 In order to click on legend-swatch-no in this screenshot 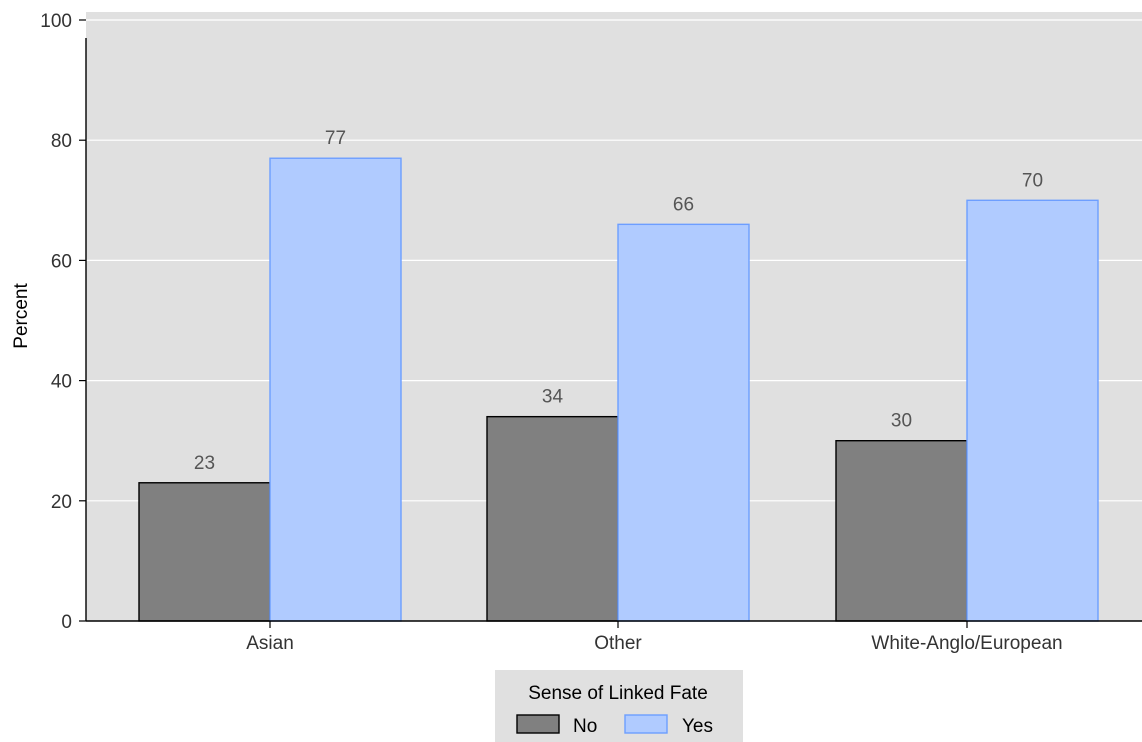, I will do `click(538, 724)`.